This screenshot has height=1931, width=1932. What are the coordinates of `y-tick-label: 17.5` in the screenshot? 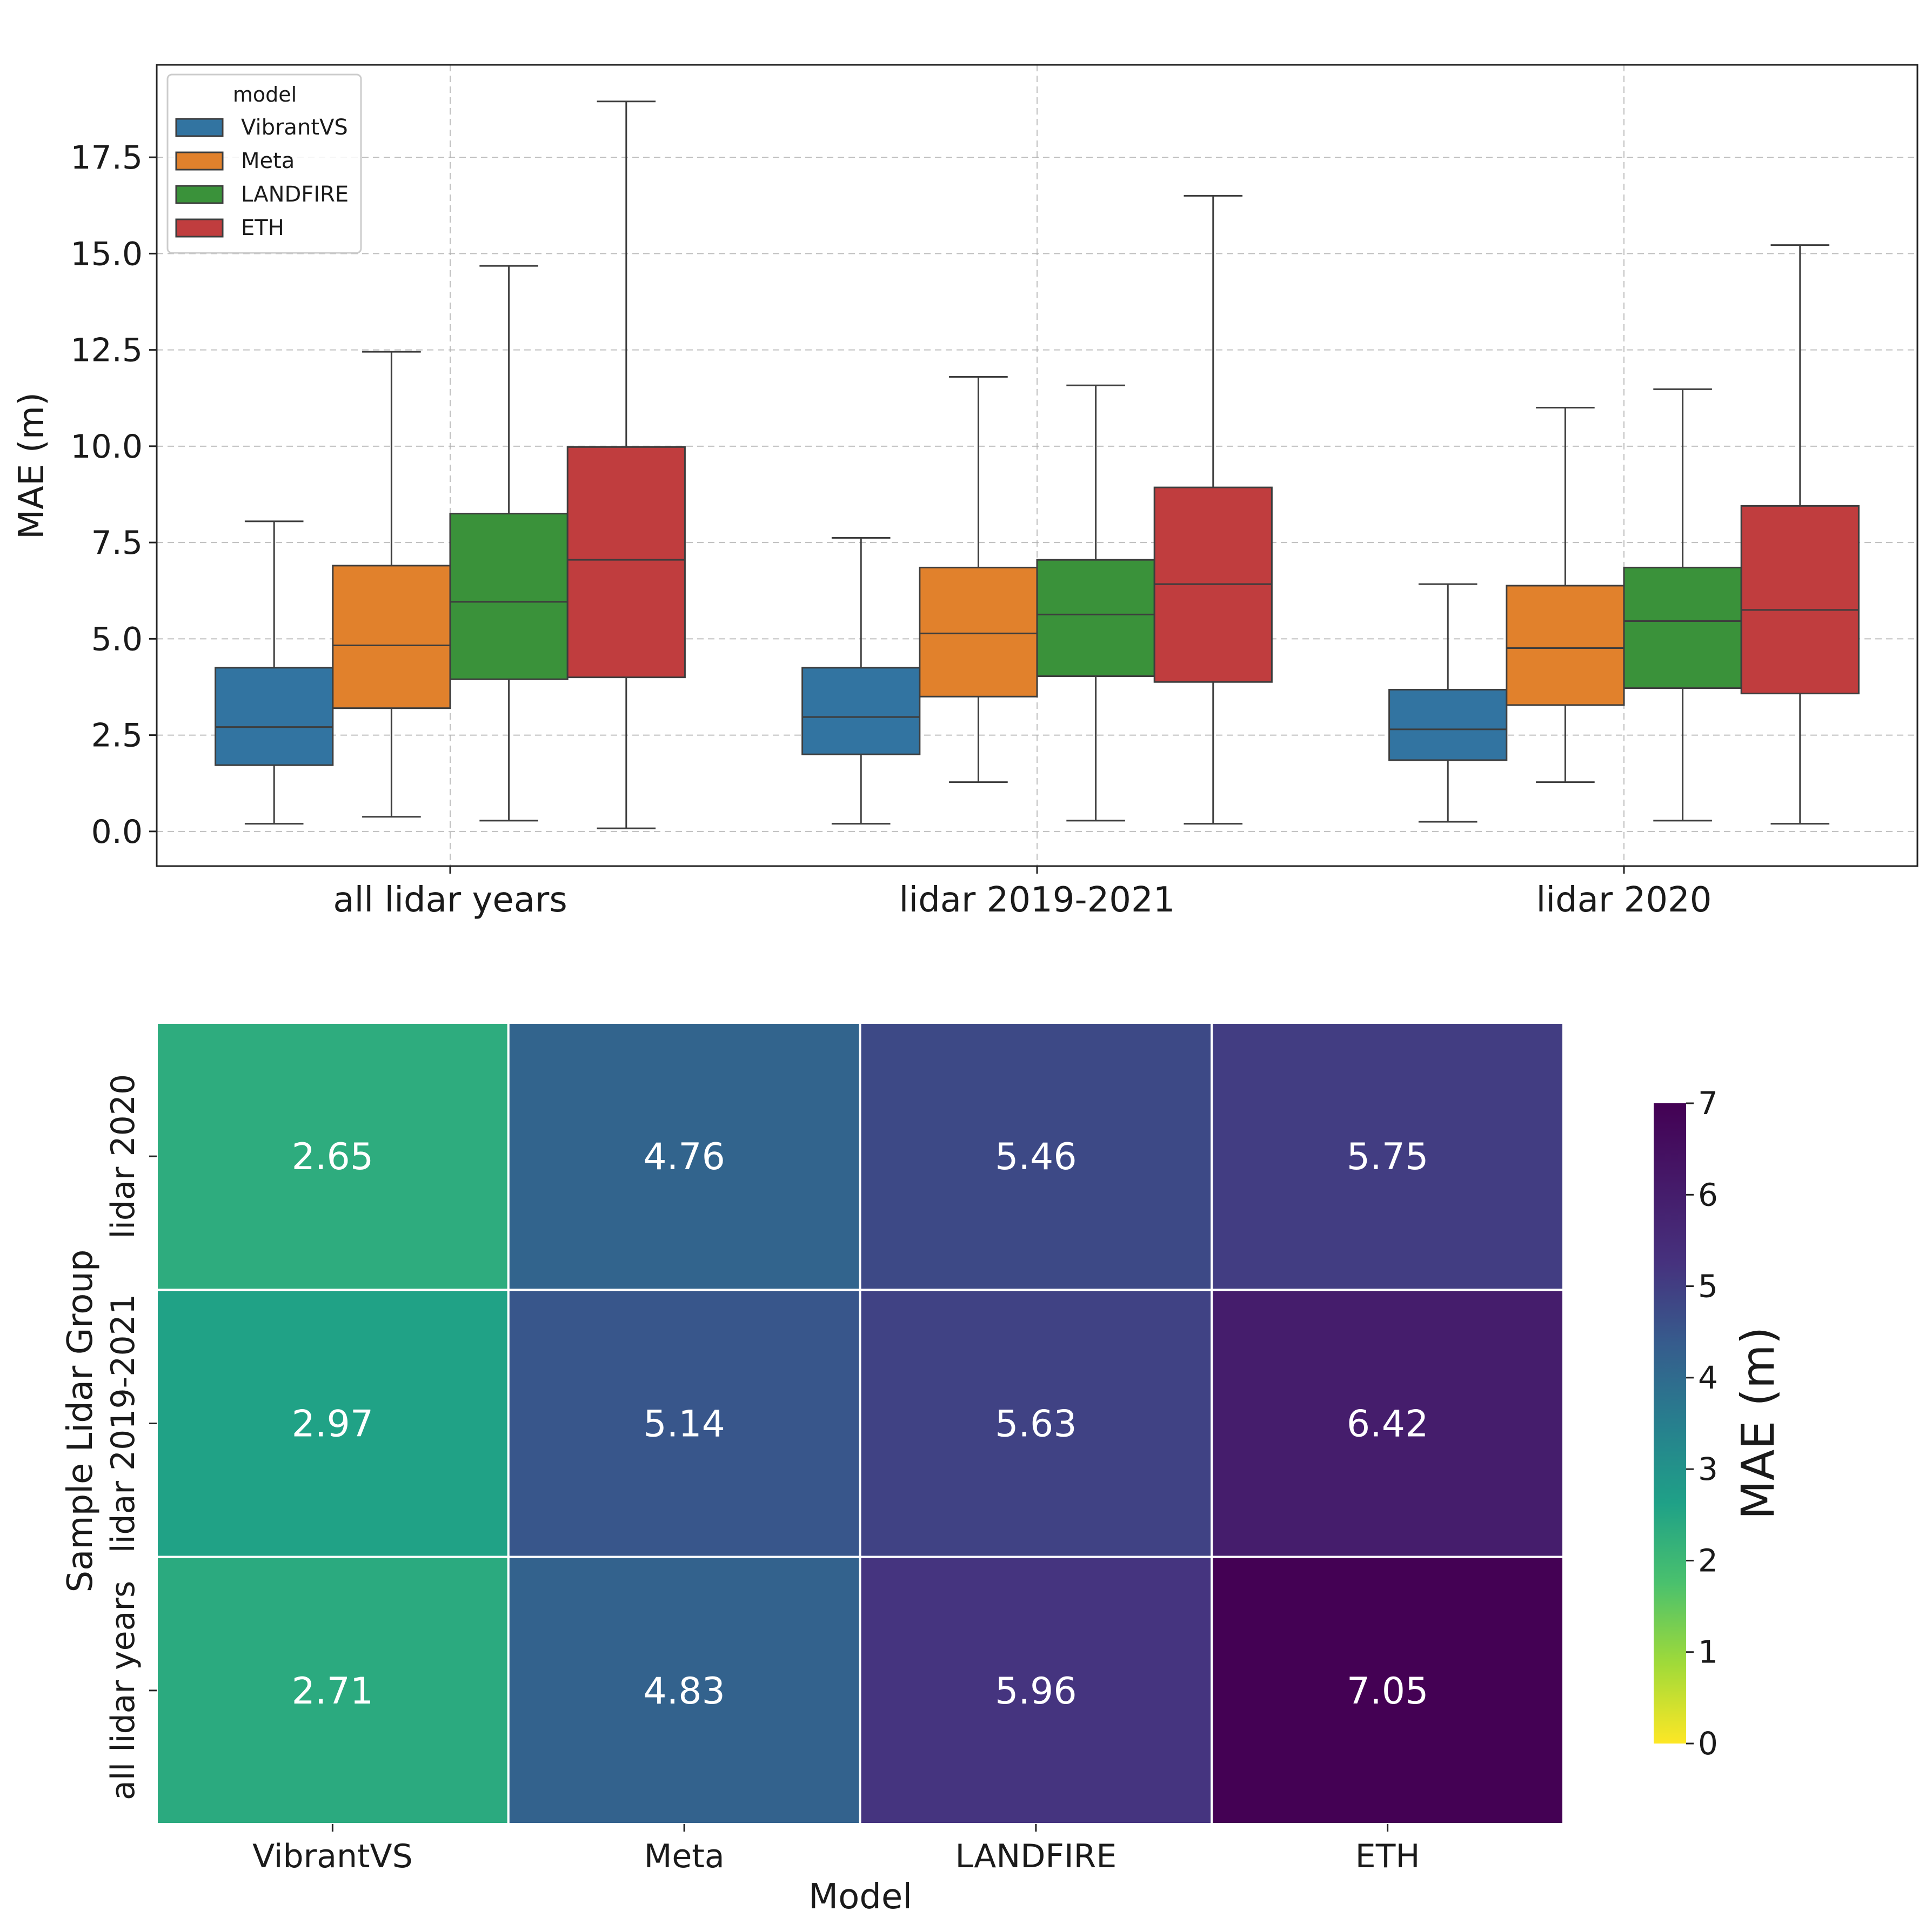 It's located at (106, 158).